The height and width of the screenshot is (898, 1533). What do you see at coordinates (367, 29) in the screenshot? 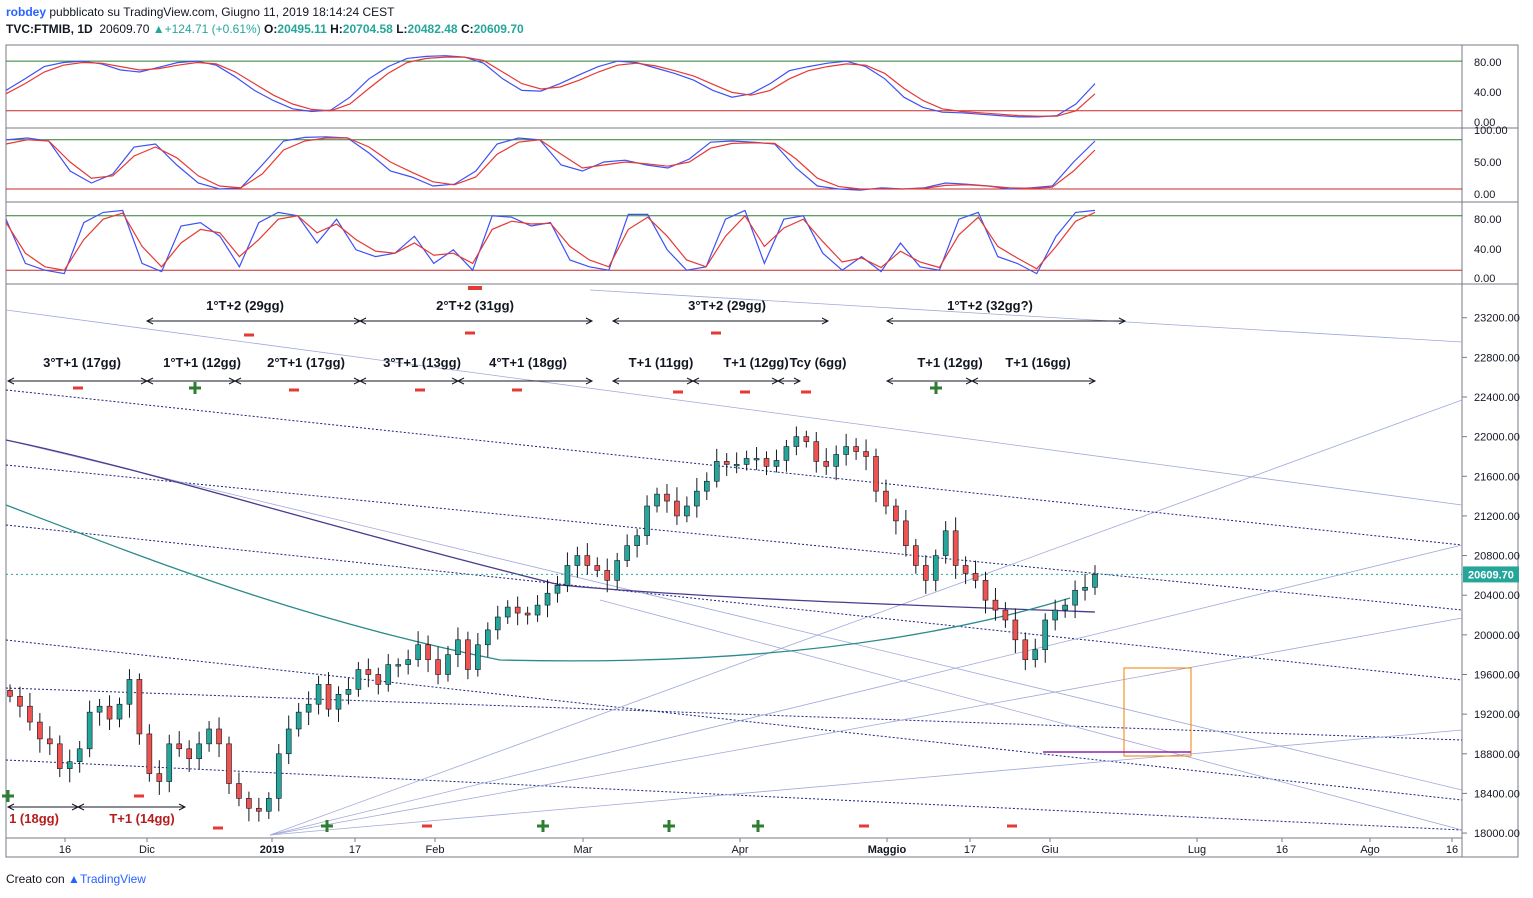
I see `high-value: 20704.58` at bounding box center [367, 29].